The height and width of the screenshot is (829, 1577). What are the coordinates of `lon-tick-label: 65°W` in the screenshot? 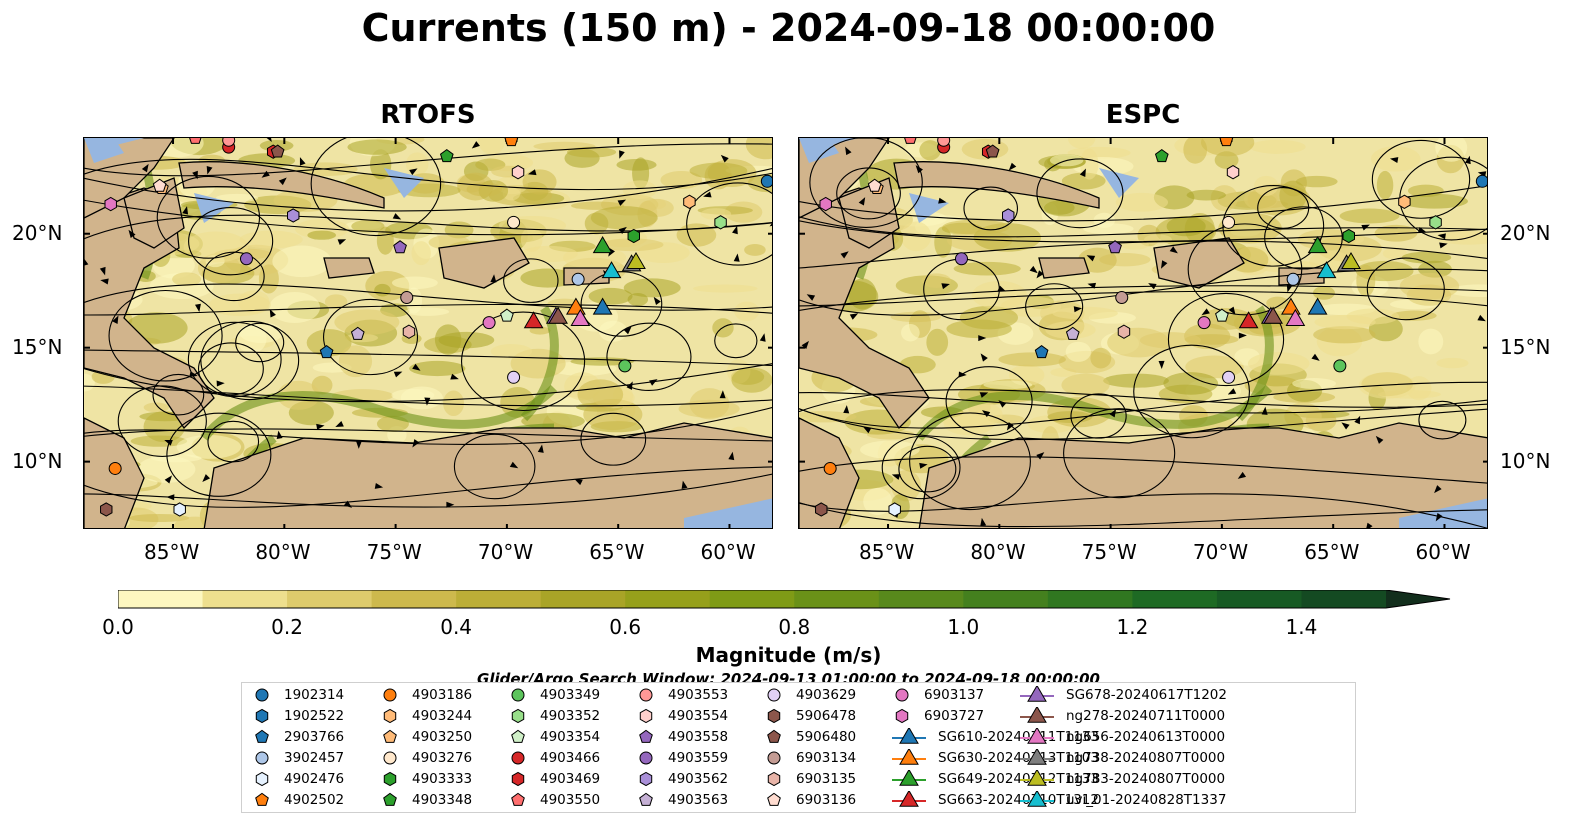 It's located at (1332, 552).